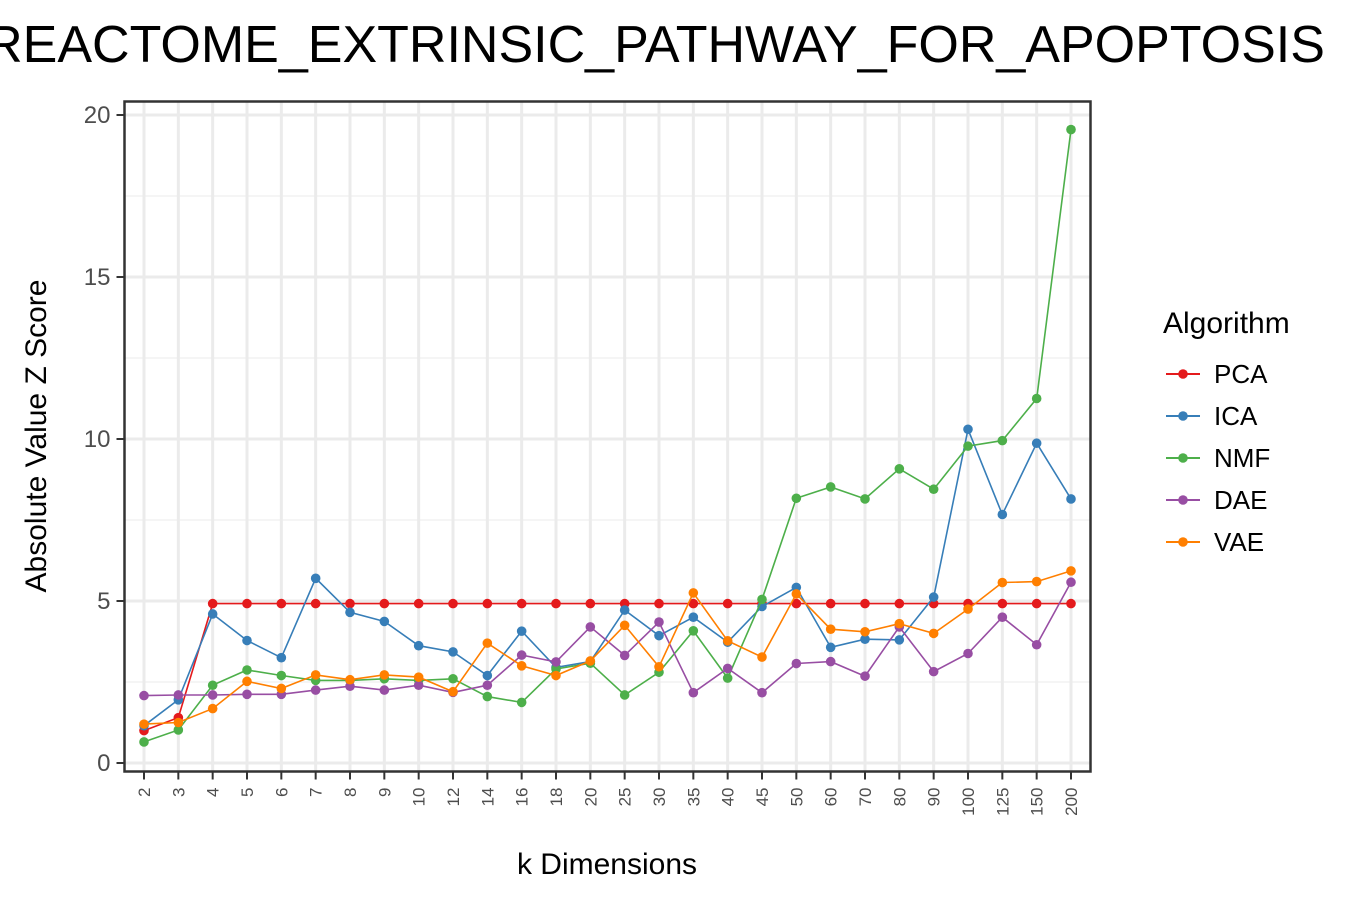  What do you see at coordinates (97, 439) in the screenshot?
I see `y-tick-label: 10` at bounding box center [97, 439].